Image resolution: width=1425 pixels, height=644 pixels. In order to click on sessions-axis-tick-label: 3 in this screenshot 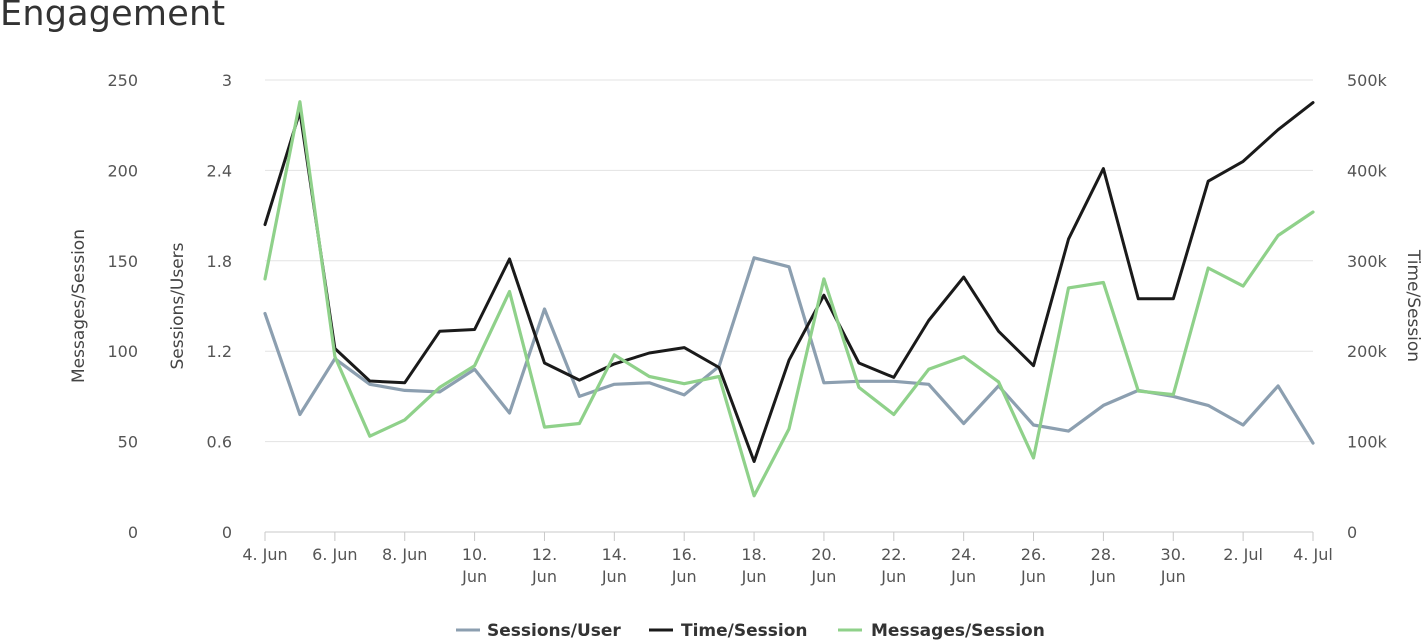, I will do `click(227, 80)`.